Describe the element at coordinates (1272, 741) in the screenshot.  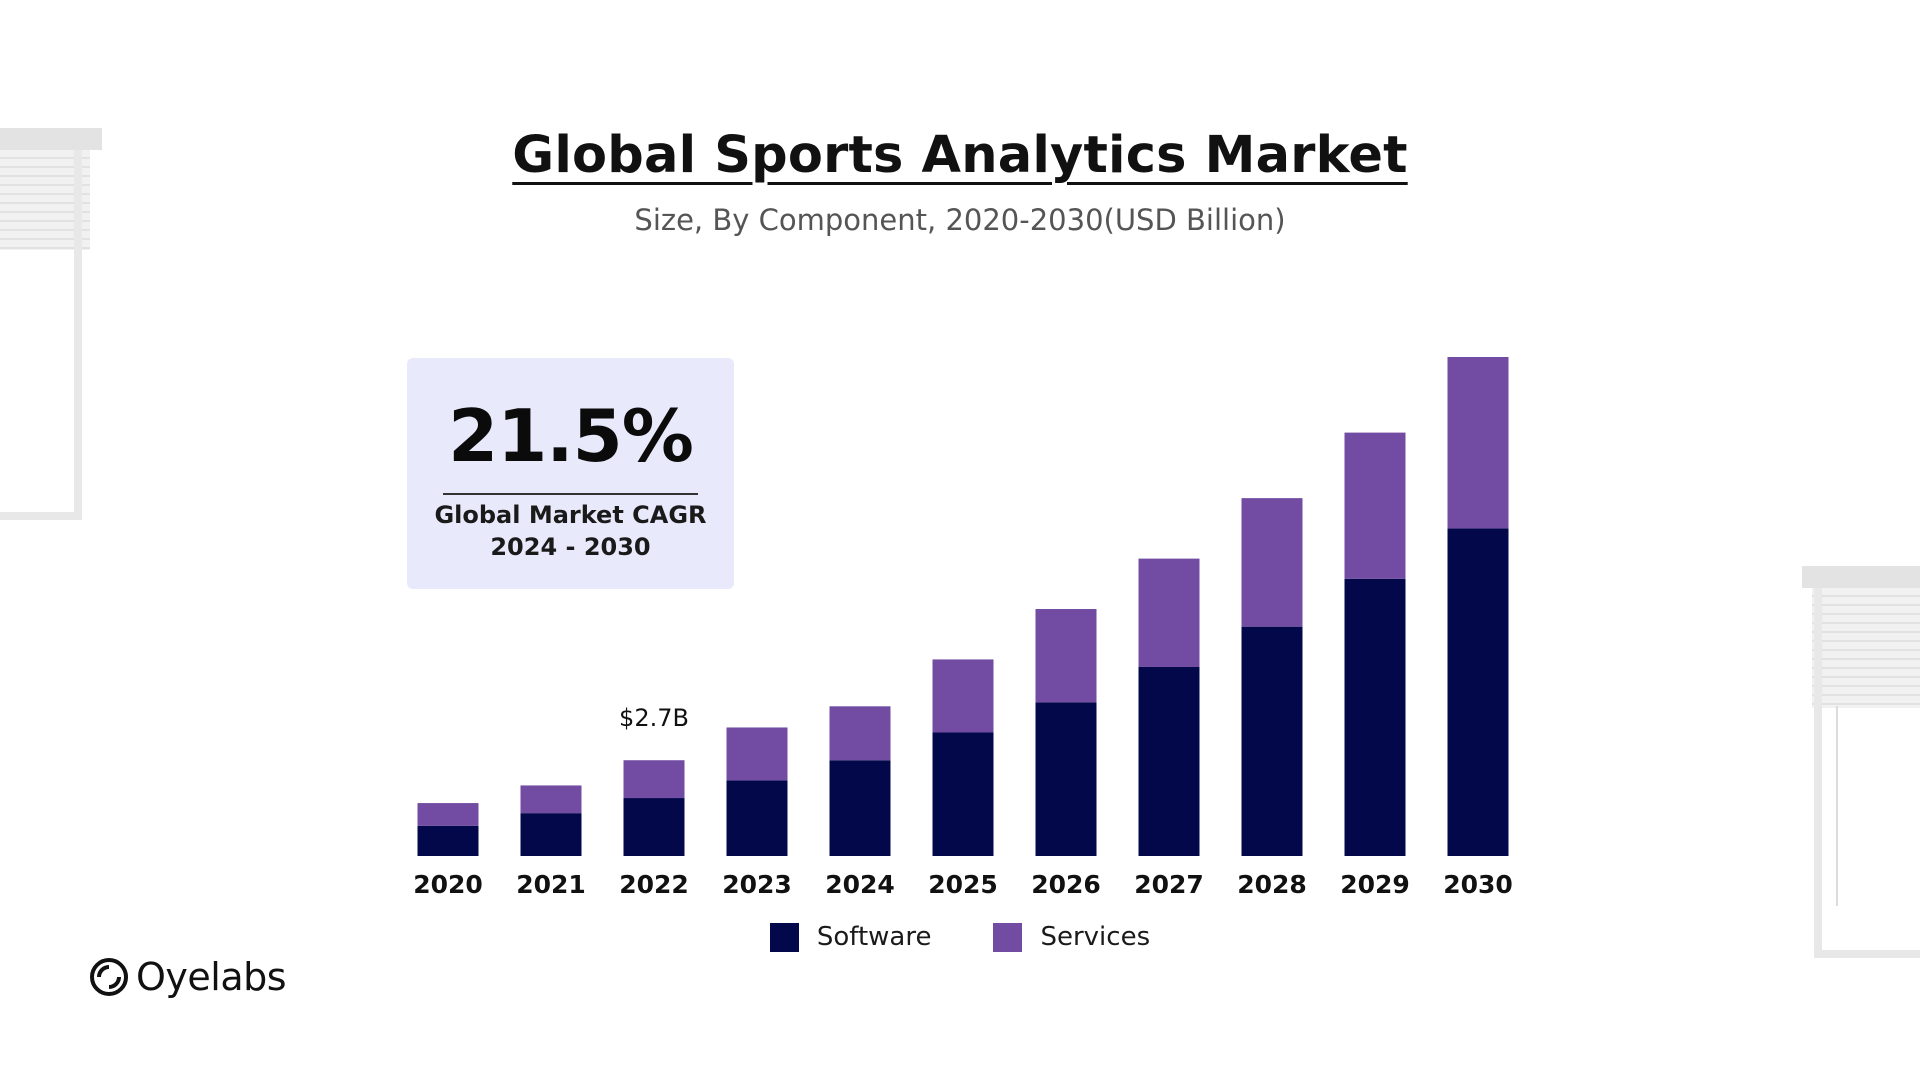
I see `bar-software-2028` at that location.